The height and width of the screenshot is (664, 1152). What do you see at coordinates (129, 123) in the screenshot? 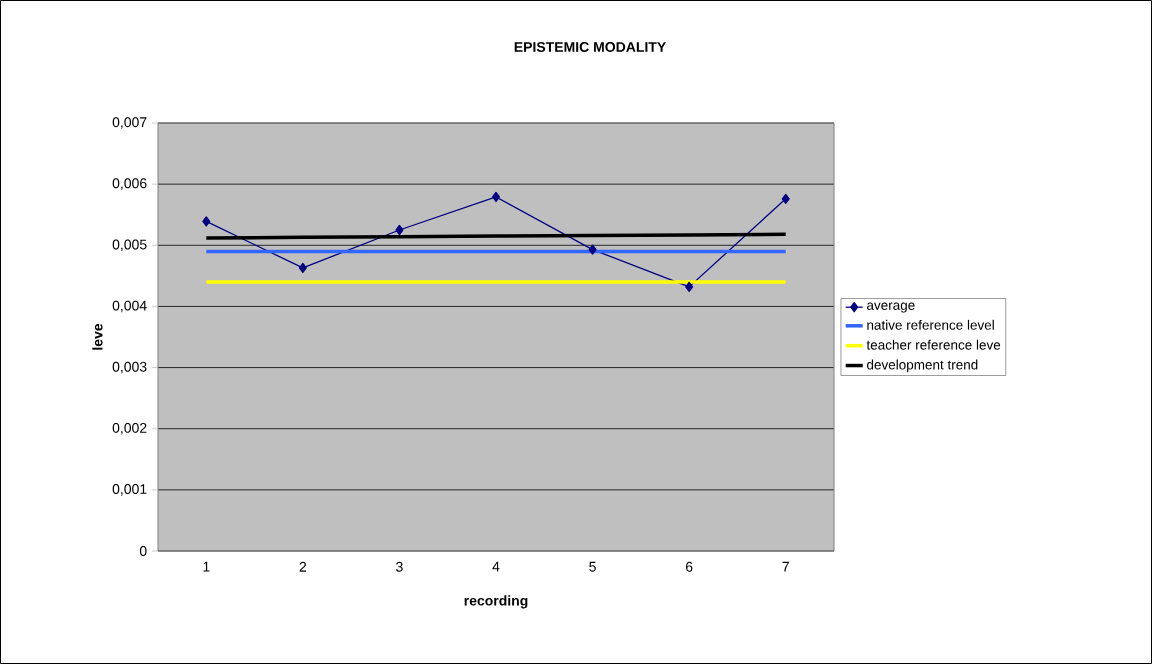
I see `y-tick-label: 0,007` at bounding box center [129, 123].